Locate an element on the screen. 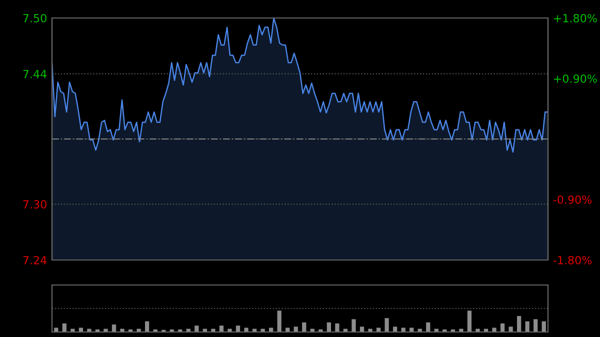 This screenshot has width=600, height=337. y-tick-label: 7.30 is located at coordinates (34, 204).